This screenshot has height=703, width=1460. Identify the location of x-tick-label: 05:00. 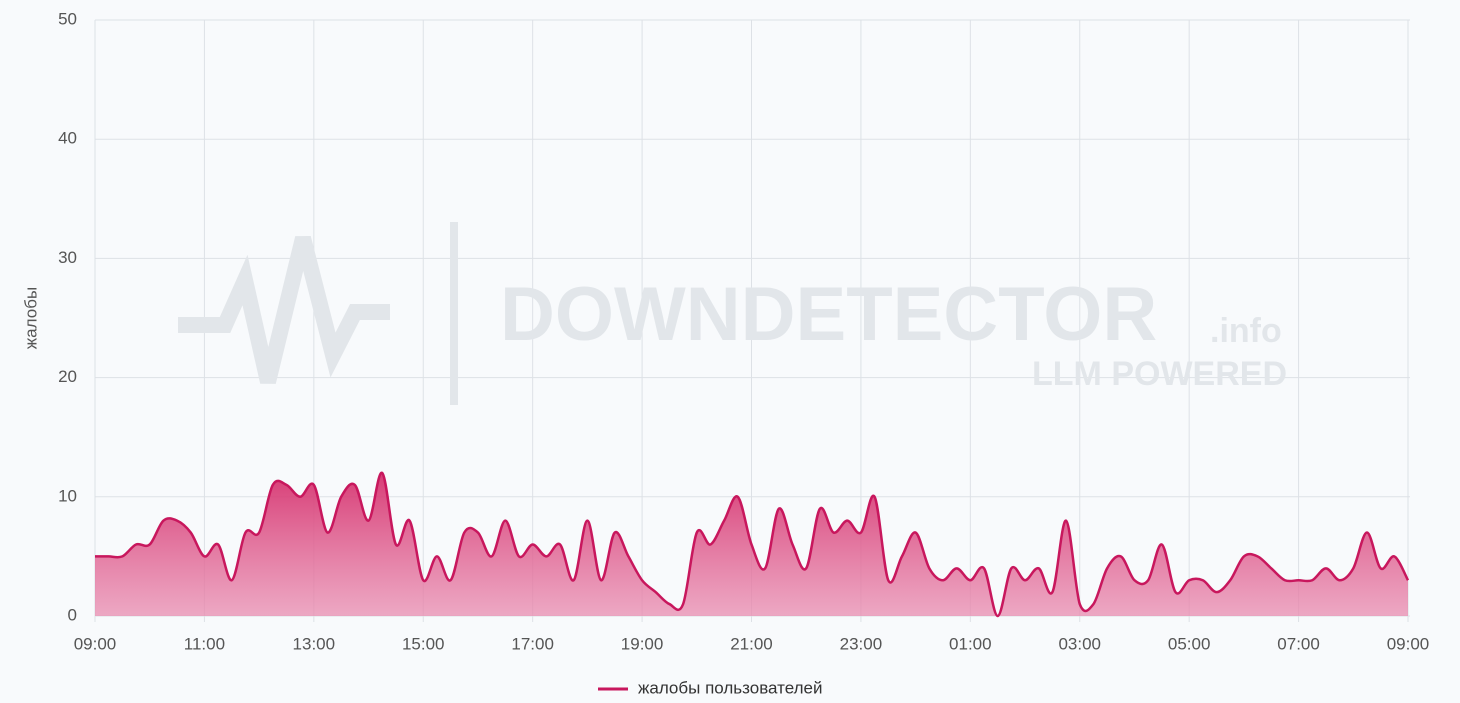
(1189, 643).